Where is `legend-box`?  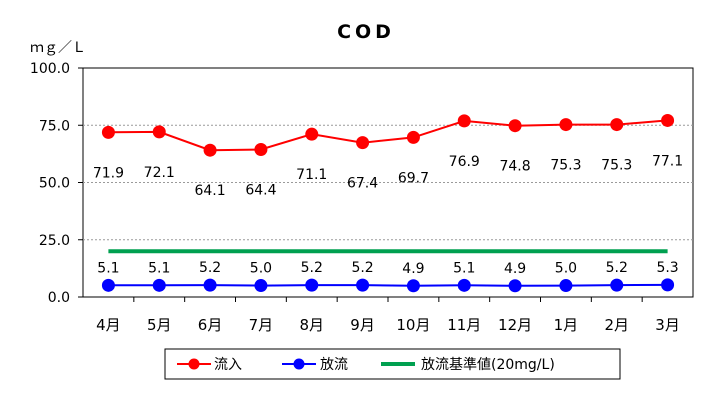 legend-box is located at coordinates (392, 364).